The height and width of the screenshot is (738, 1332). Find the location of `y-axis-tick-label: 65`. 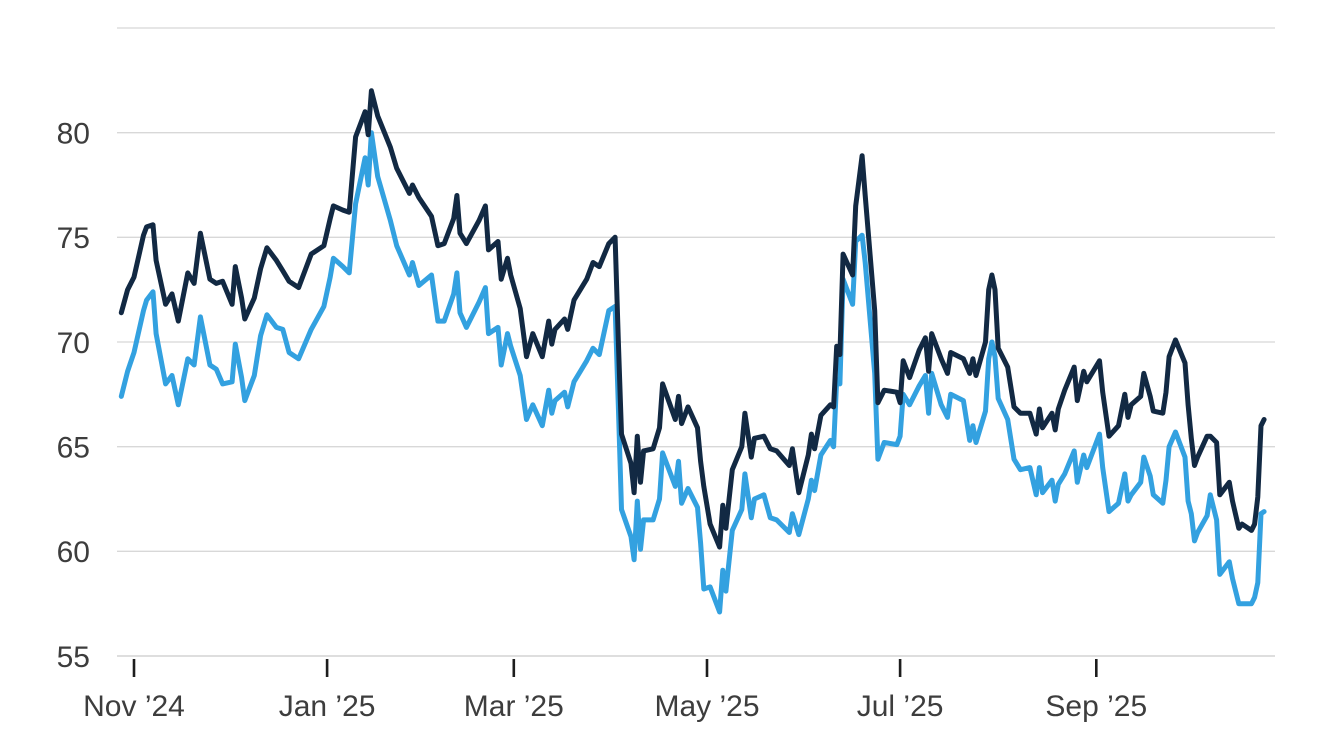

y-axis-tick-label: 65 is located at coordinates (73, 448).